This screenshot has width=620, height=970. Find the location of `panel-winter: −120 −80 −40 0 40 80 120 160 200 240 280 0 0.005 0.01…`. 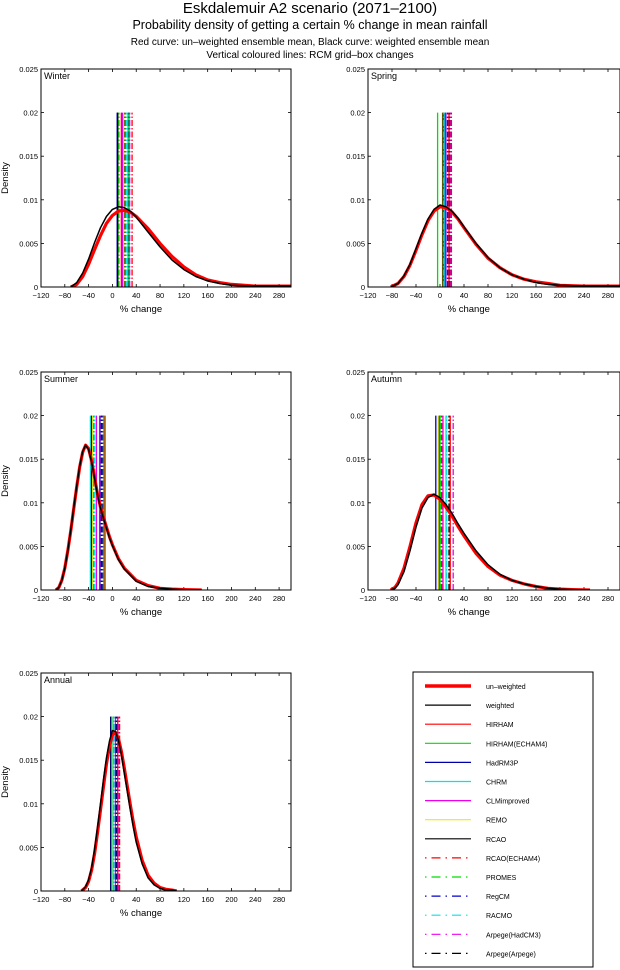

panel-winter: −120 −80 −40 0 40 80 120 160 200 240 280 0 0.005 0.01… is located at coordinates (146, 190).